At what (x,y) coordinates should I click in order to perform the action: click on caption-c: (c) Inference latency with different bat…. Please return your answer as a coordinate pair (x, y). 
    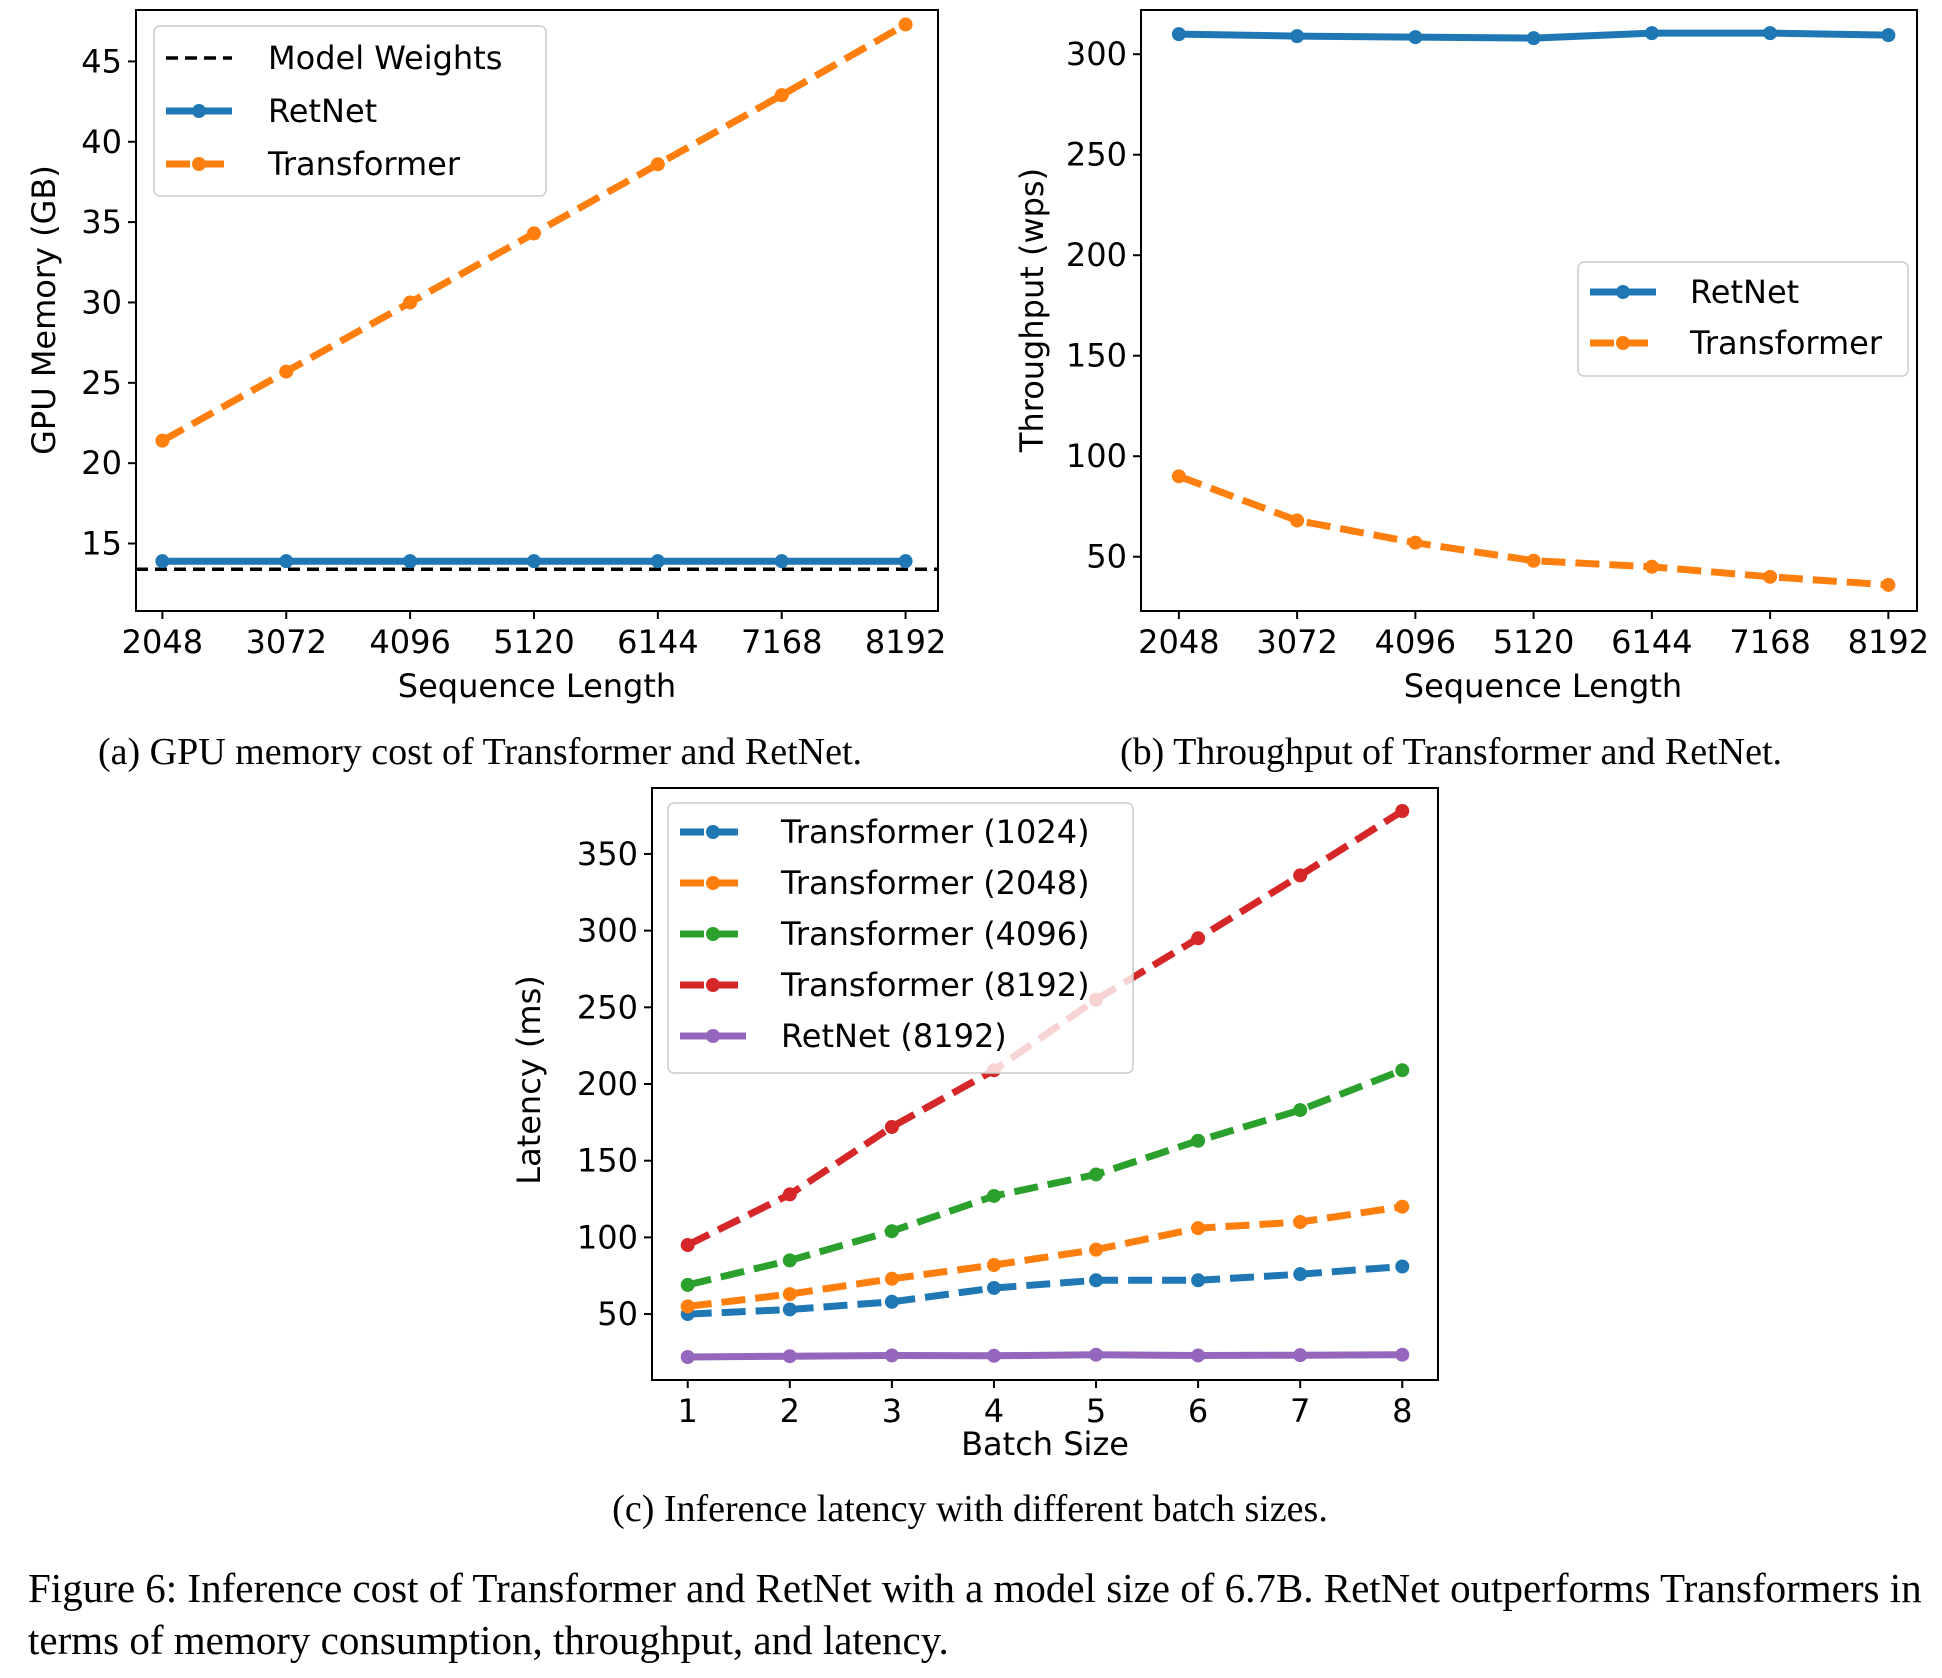
    Looking at the image, I should click on (970, 1509).